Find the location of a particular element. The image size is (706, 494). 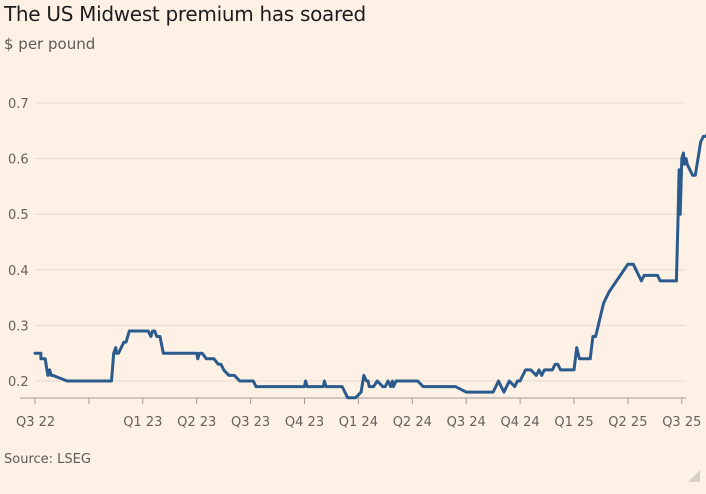

x-tick-label: Q2 23 is located at coordinates (196, 422).